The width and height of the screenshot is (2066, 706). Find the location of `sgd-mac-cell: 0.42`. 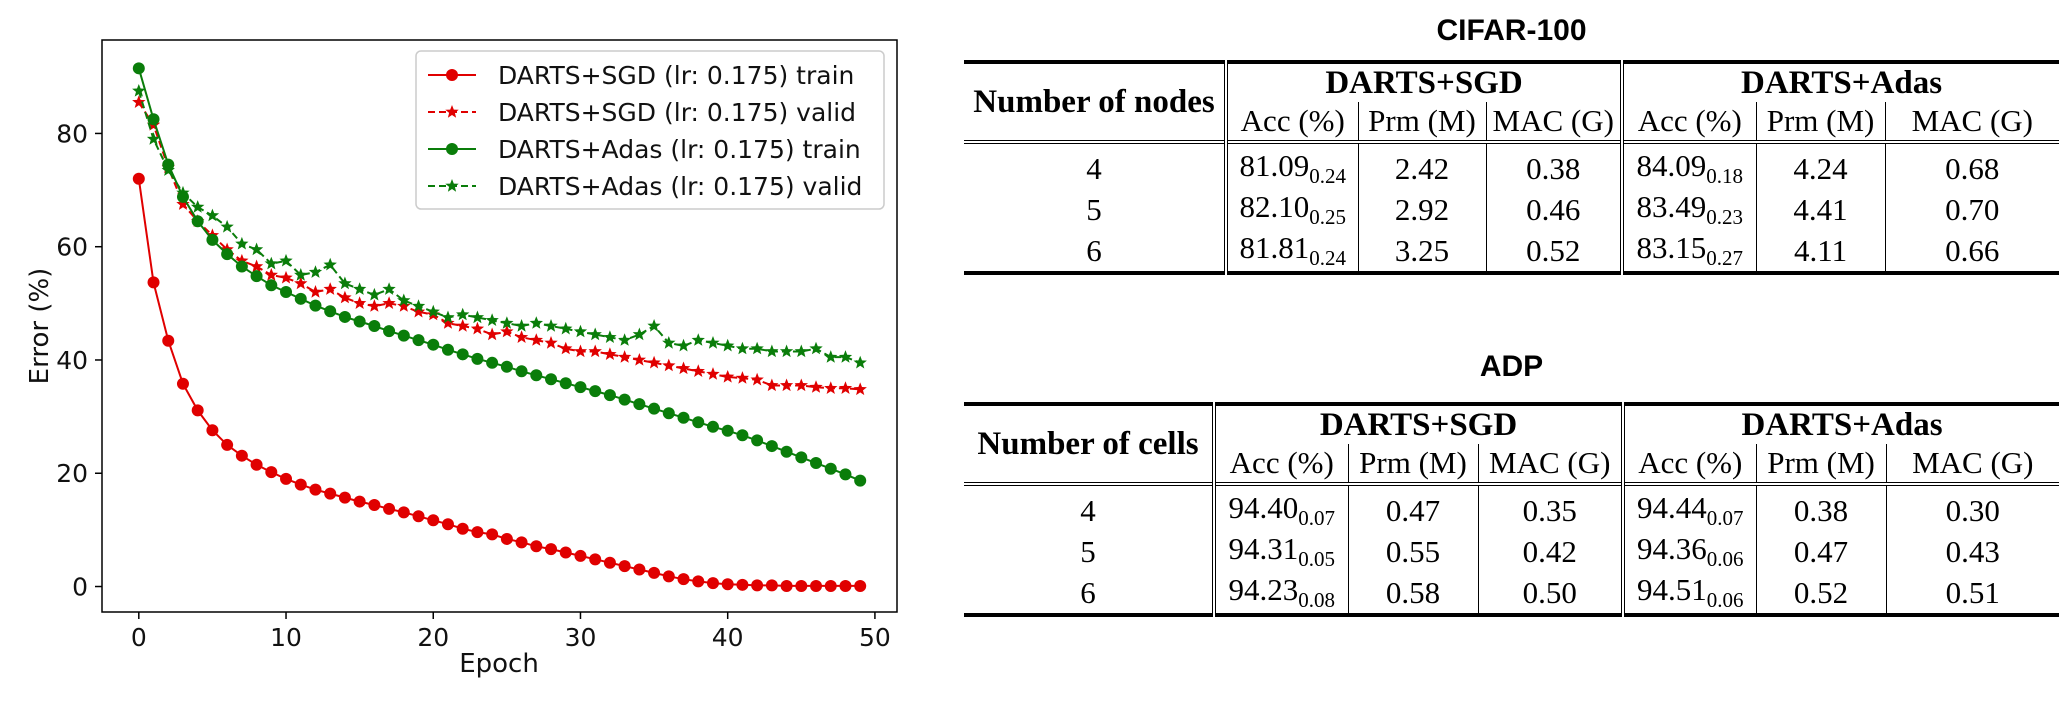

sgd-mac-cell: 0.42 is located at coordinates (1550, 551).